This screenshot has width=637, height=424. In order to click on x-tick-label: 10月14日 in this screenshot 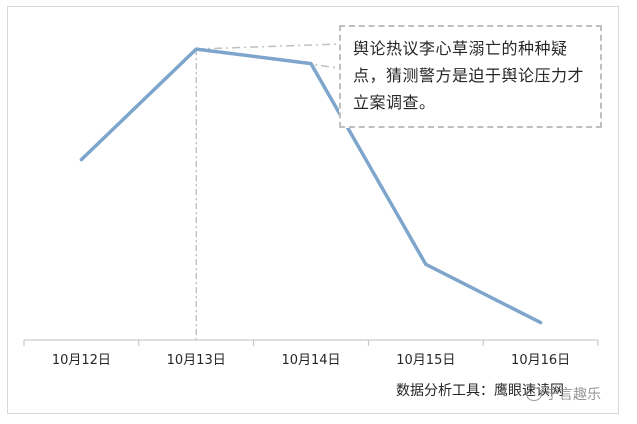, I will do `click(310, 360)`.